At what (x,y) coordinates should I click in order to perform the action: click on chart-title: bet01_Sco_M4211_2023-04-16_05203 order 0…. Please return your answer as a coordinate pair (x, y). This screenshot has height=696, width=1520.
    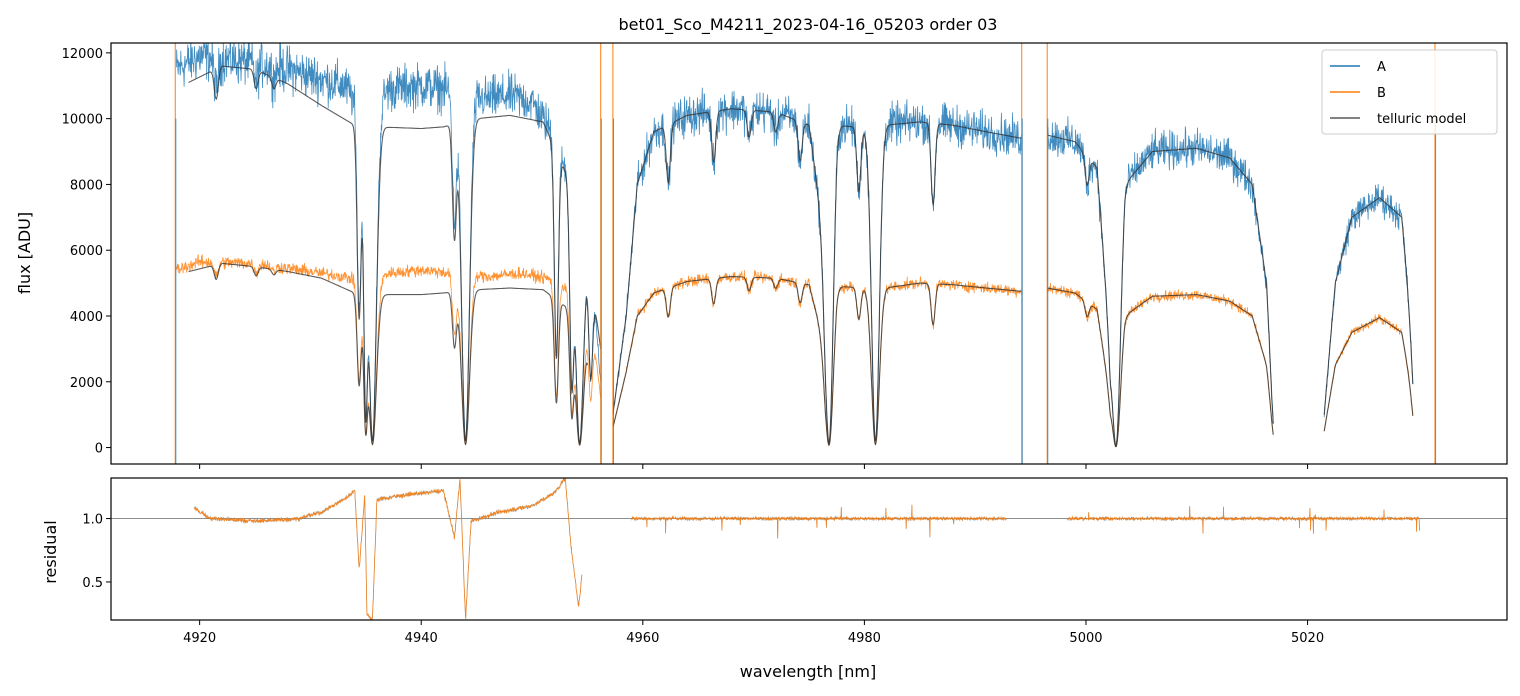
    Looking at the image, I should click on (808, 25).